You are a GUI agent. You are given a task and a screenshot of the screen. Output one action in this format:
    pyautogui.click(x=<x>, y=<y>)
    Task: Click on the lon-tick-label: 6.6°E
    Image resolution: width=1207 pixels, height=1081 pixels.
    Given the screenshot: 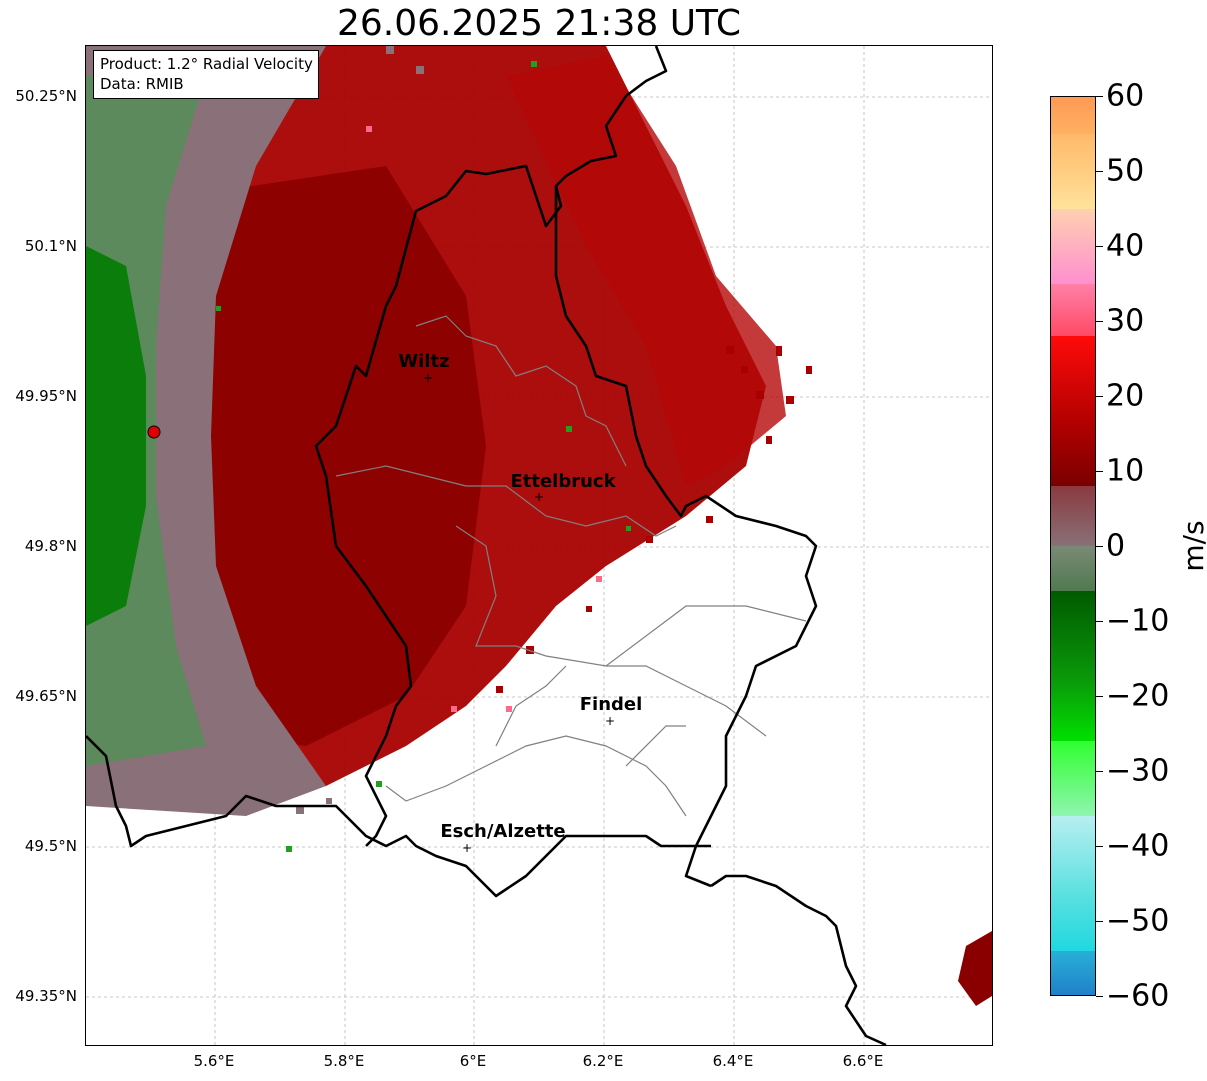 What is the action you would take?
    pyautogui.click(x=863, y=1061)
    